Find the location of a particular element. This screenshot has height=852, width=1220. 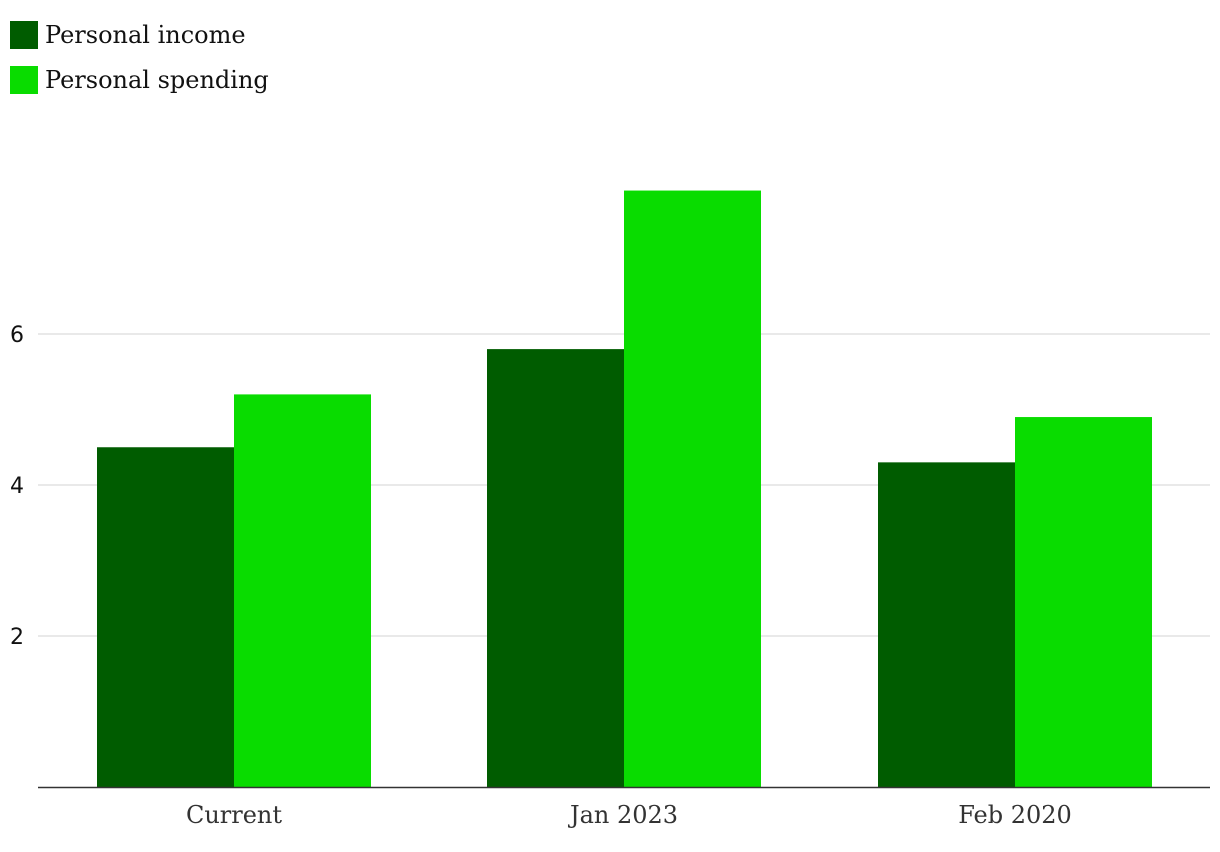

y-axis-ticks: 2 4 6 is located at coordinates (17, 486).